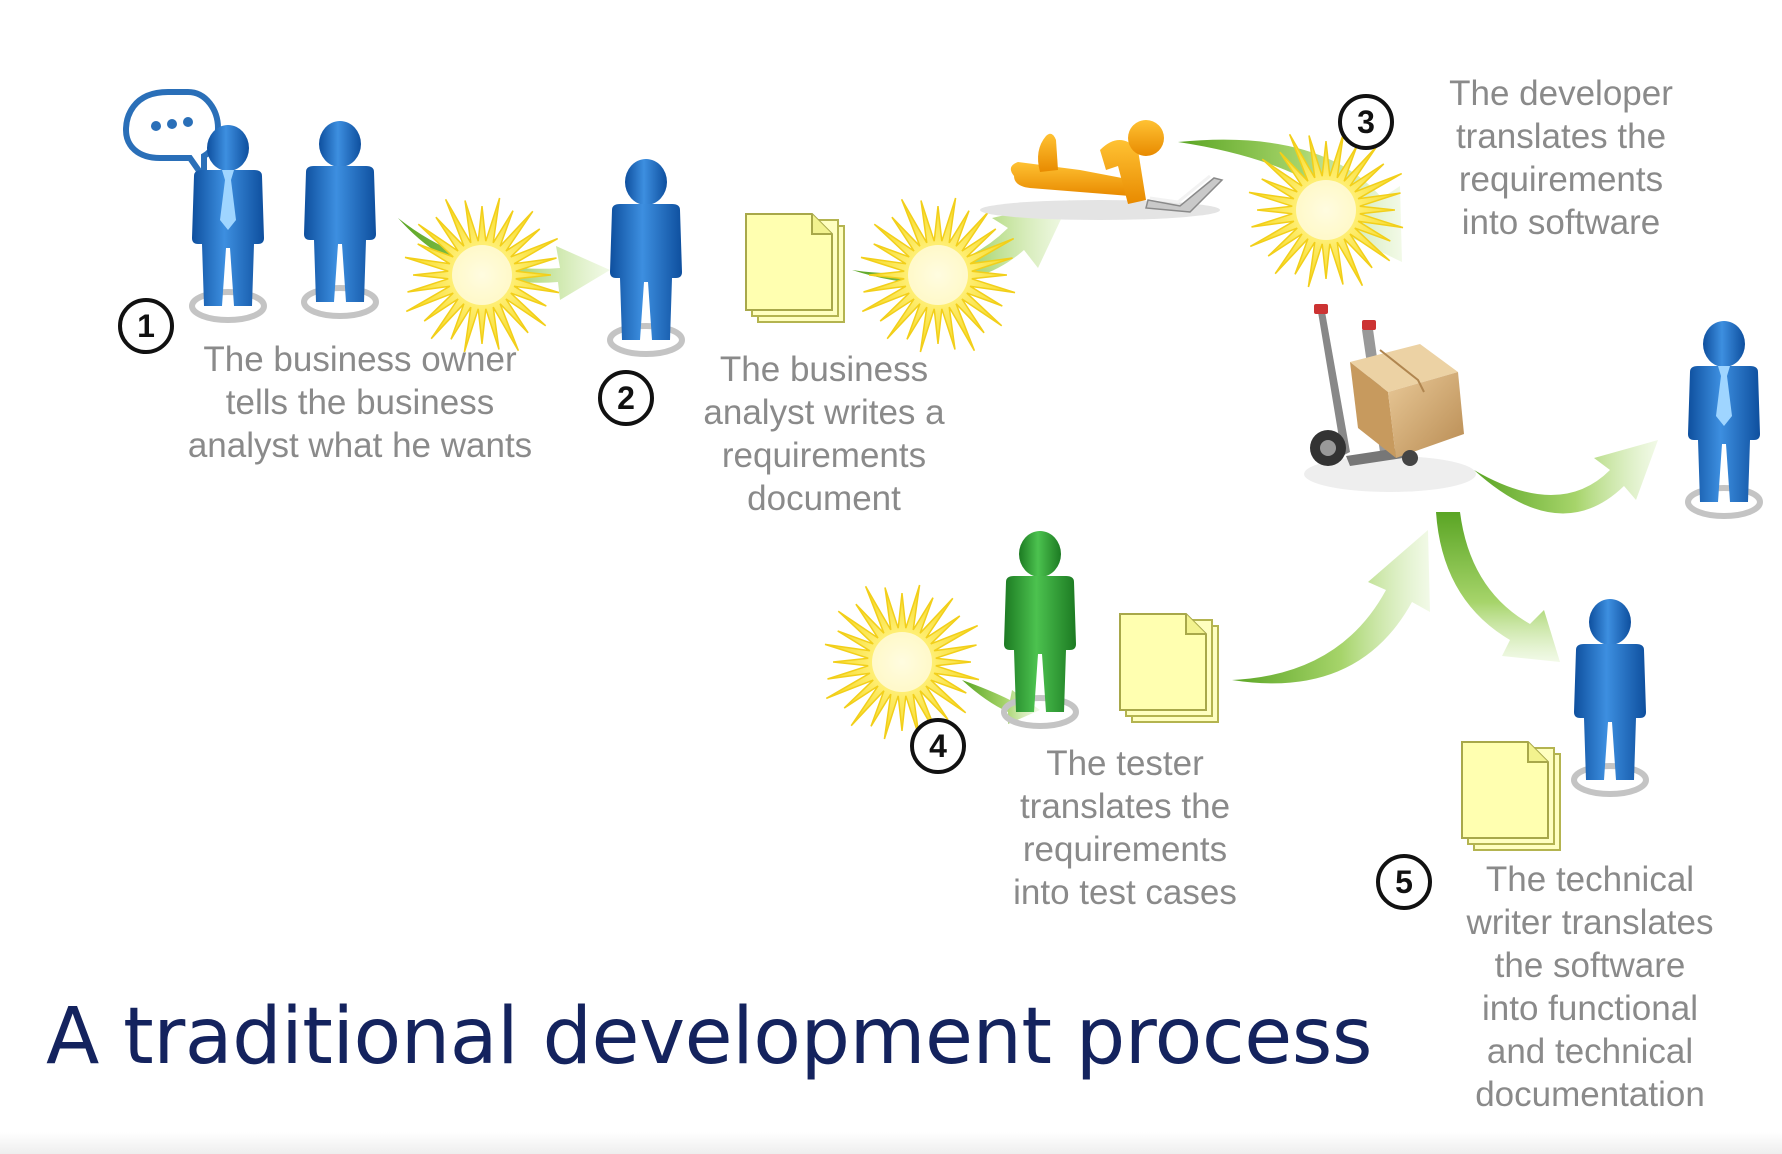  What do you see at coordinates (1610, 696) in the screenshot?
I see `technical-writer-icon` at bounding box center [1610, 696].